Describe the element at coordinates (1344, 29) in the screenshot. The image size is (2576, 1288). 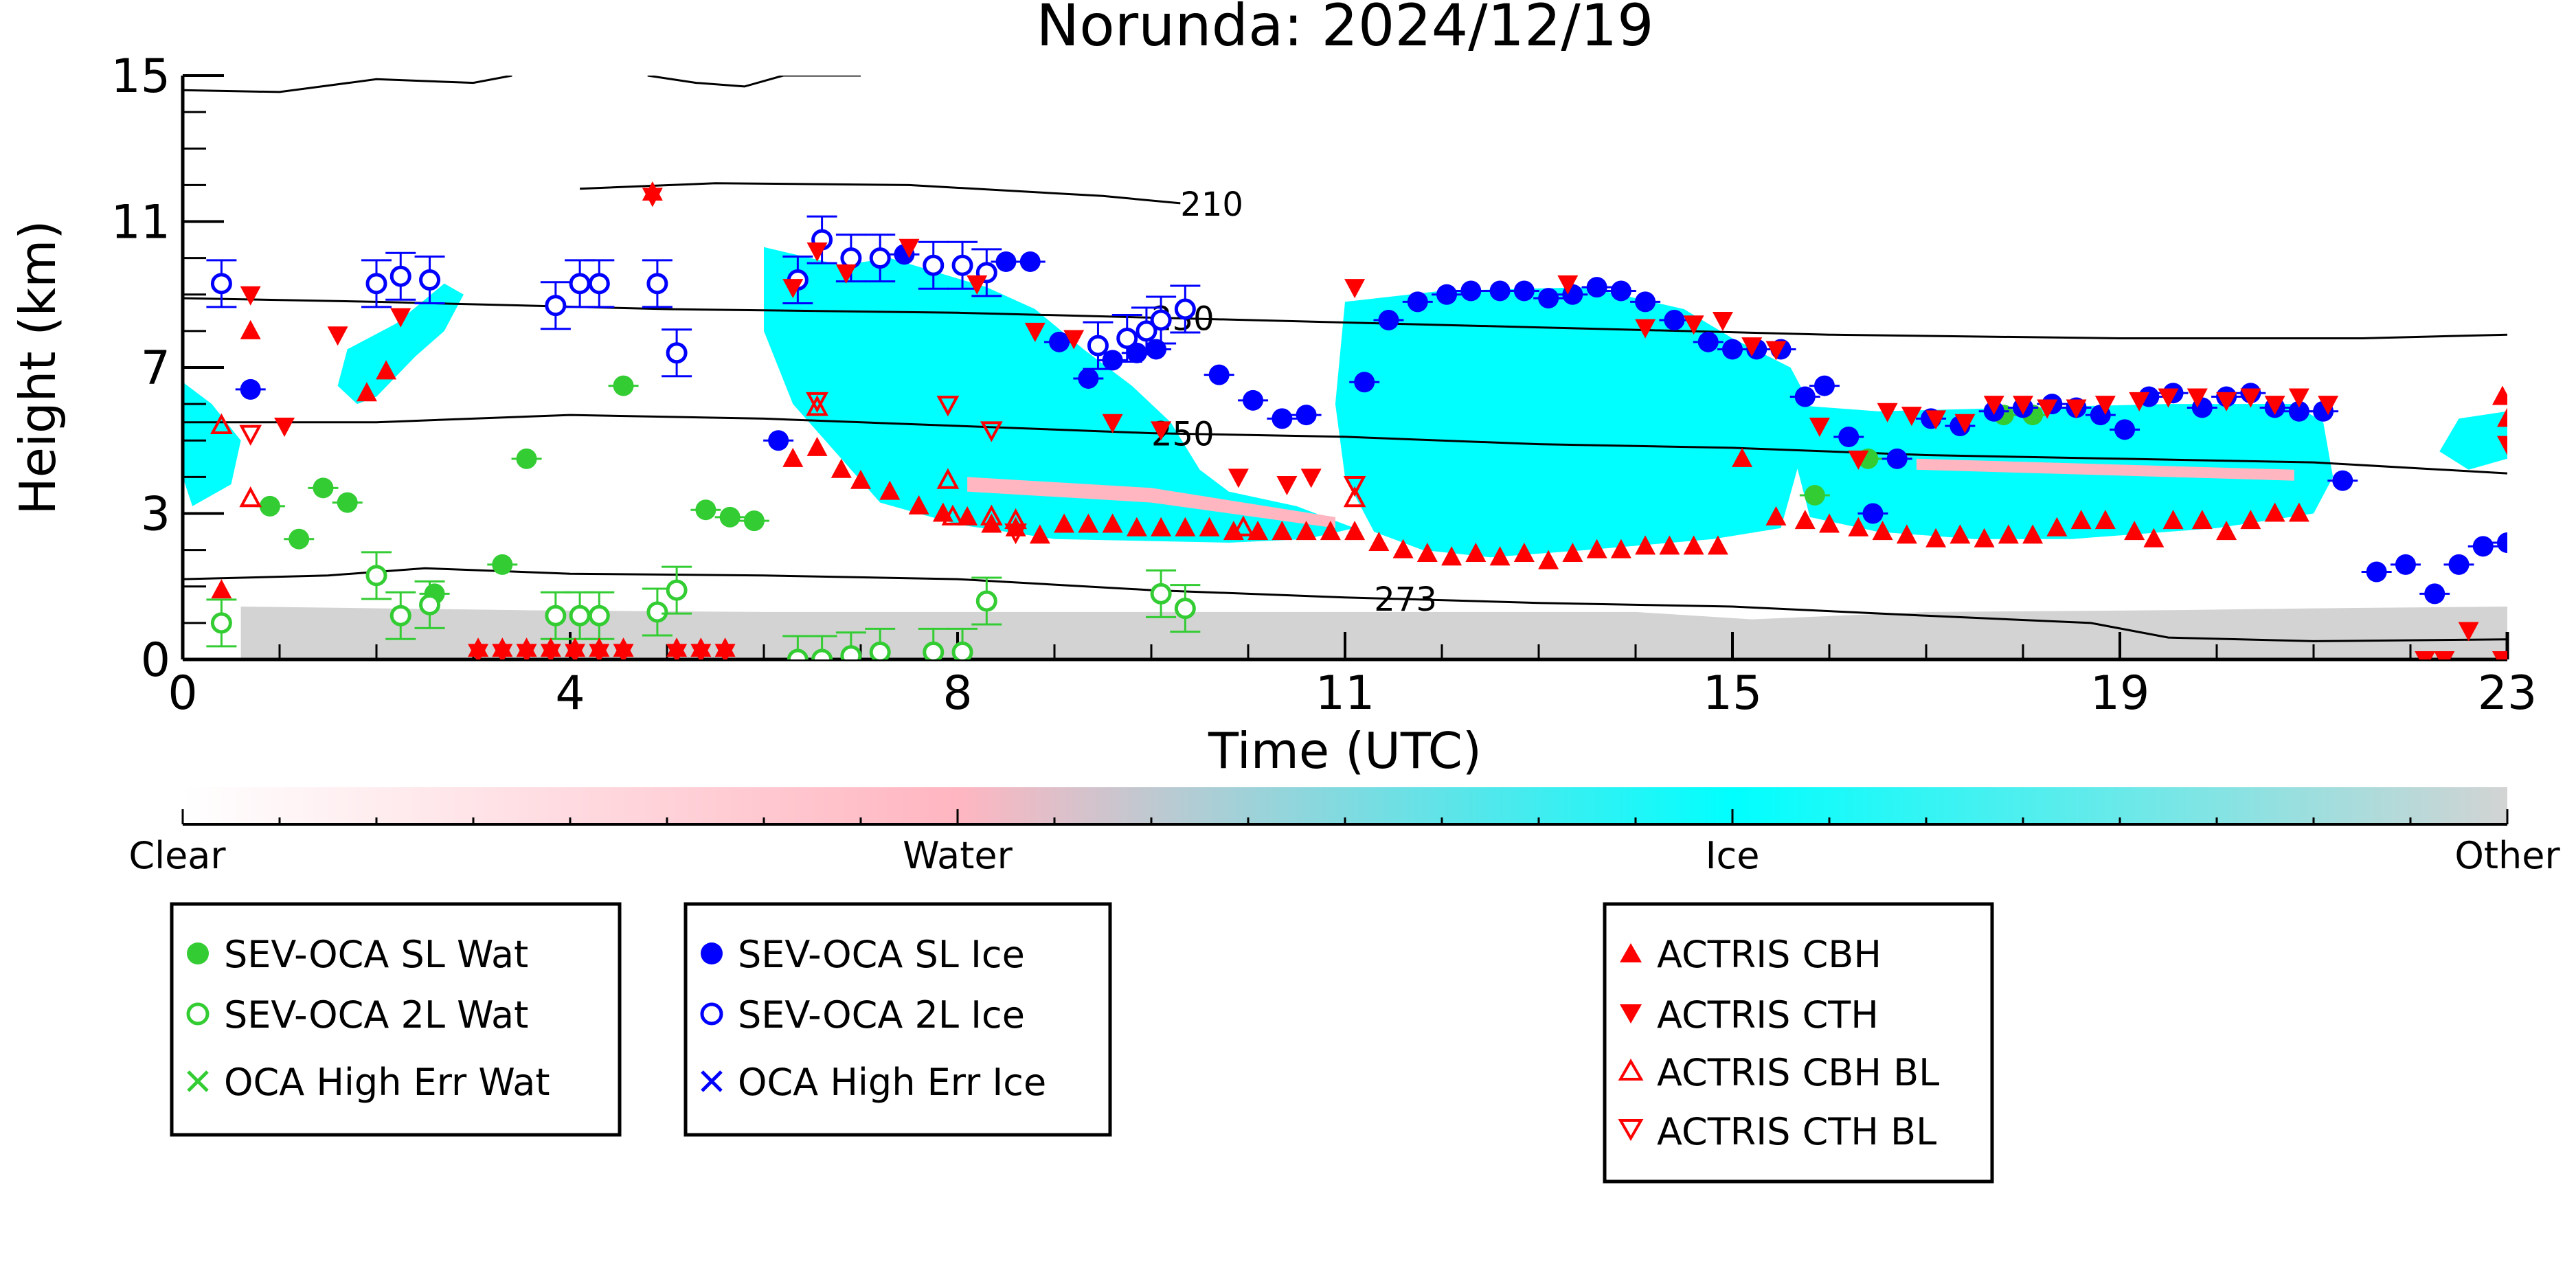
I see `chart-title: Norunda: 2024/12/19` at that location.